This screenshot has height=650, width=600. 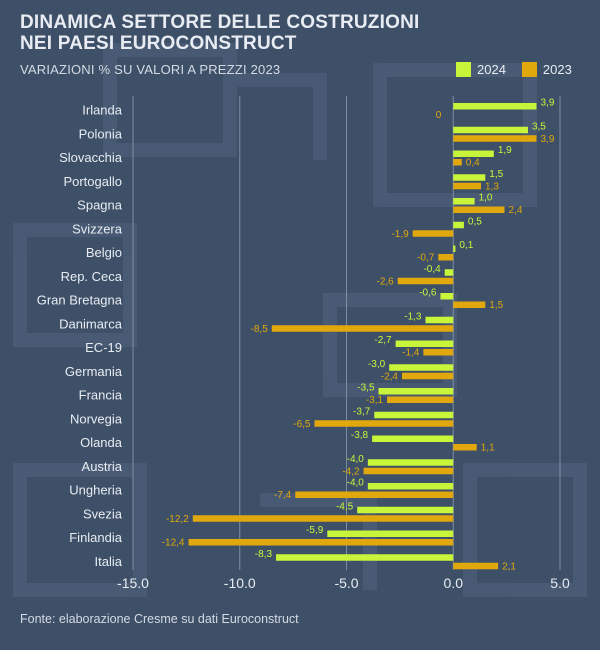 What do you see at coordinates (473, 163) in the screenshot?
I see `data-label-2023: 0,4` at bounding box center [473, 163].